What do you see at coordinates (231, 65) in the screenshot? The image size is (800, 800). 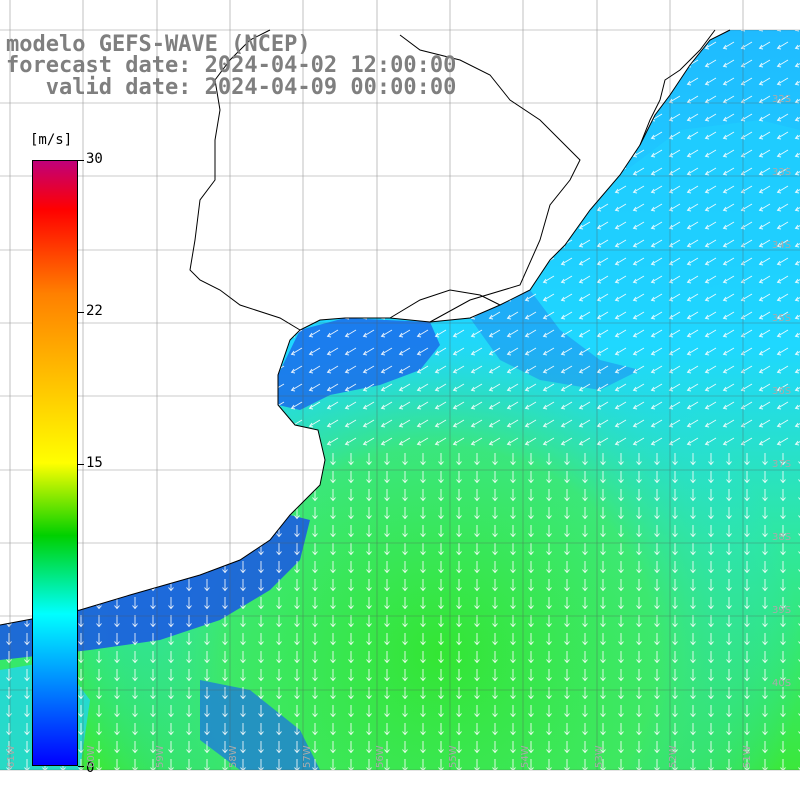 I see `forecast-date: forecast date: 2024-04-02 12:00:00` at bounding box center [231, 65].